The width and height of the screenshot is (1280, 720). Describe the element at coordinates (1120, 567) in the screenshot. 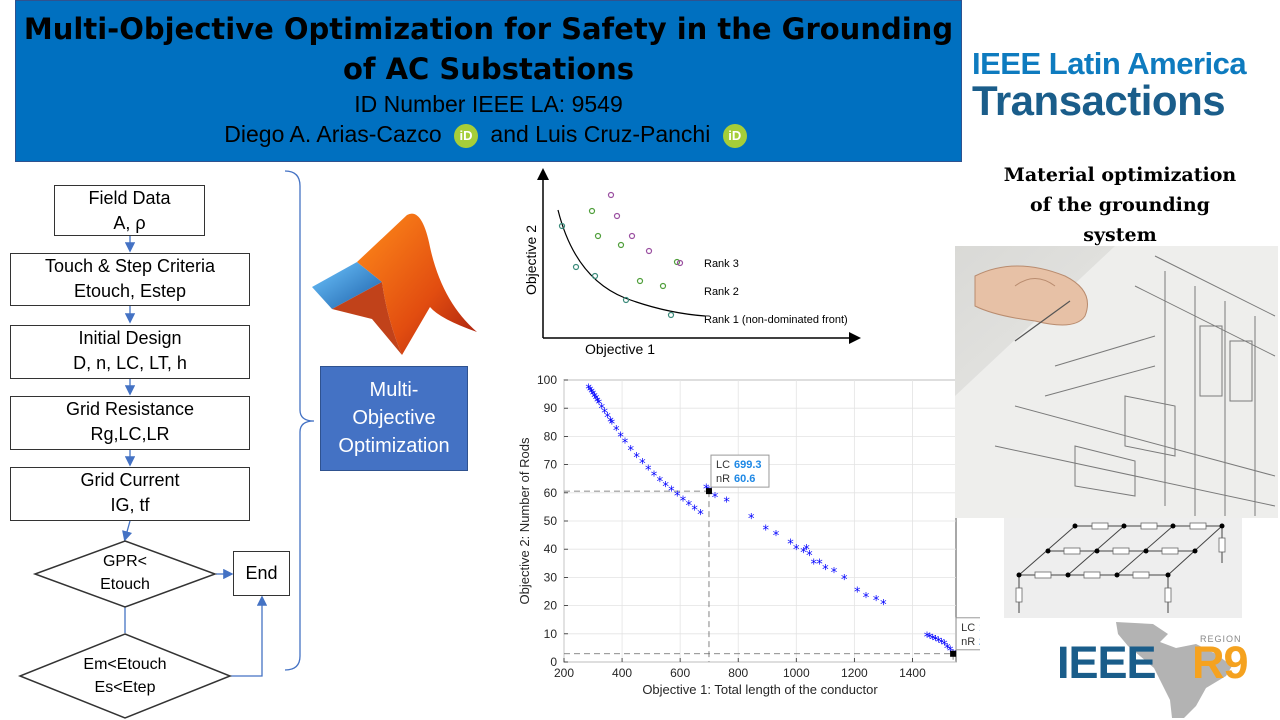

I see `grounding-grid-icon` at that location.